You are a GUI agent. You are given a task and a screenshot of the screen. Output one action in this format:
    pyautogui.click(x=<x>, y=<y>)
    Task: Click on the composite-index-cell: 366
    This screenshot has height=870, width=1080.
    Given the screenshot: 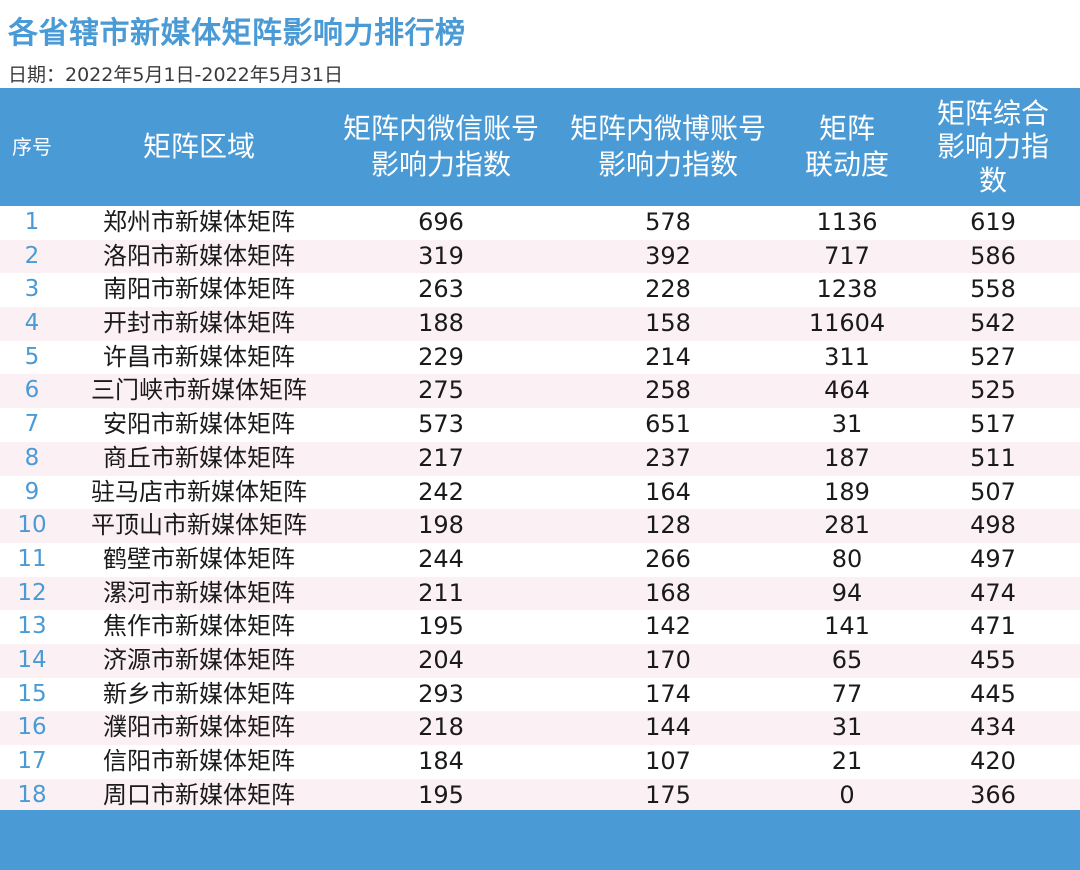 What is the action you would take?
    pyautogui.click(x=993, y=794)
    